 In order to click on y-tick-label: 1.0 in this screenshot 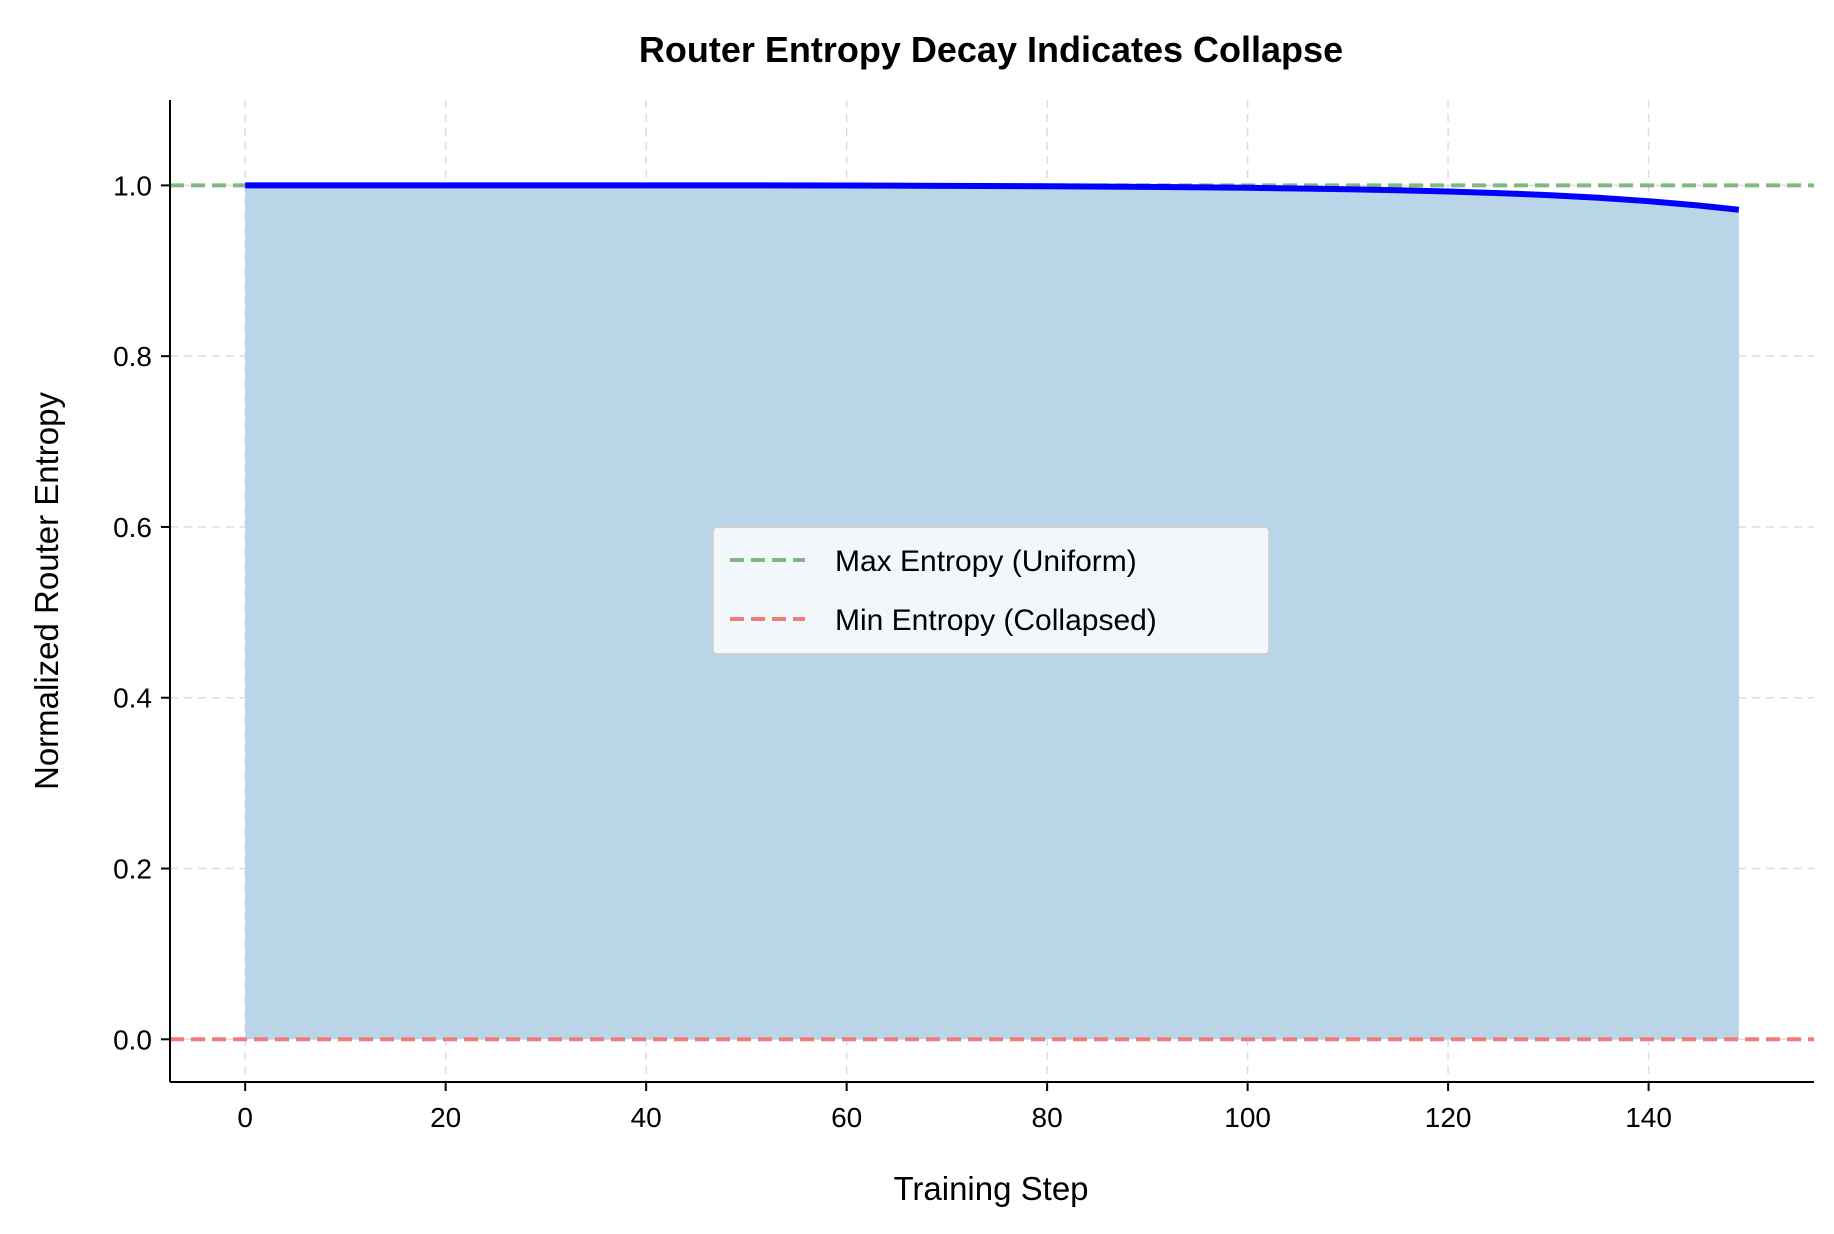, I will do `click(132, 185)`.